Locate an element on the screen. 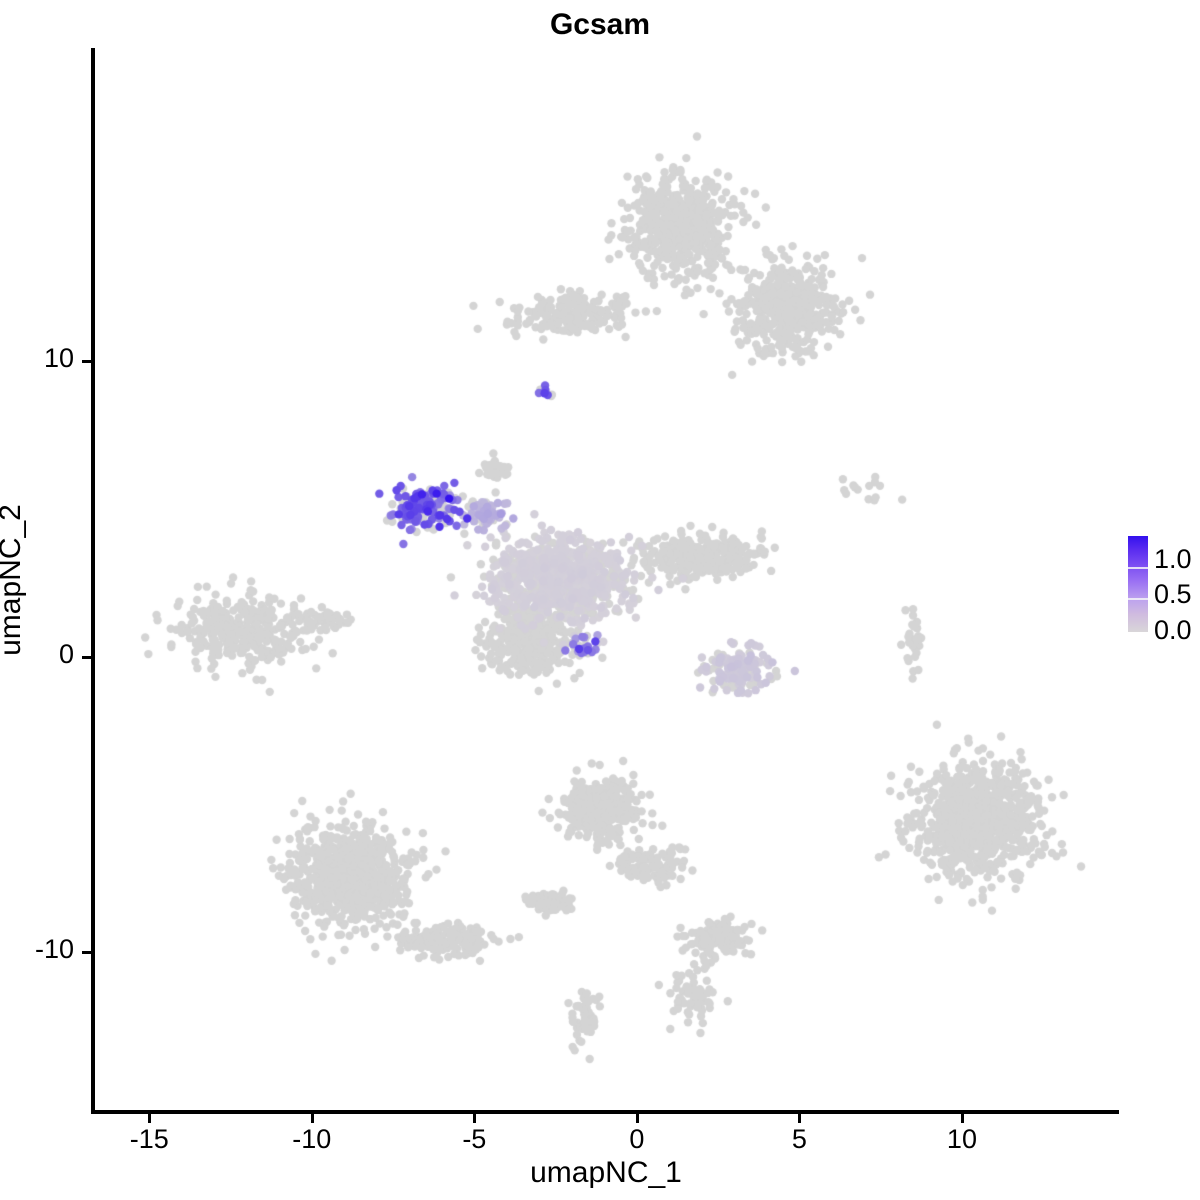  x-tick-label: -5 is located at coordinates (474, 1139).